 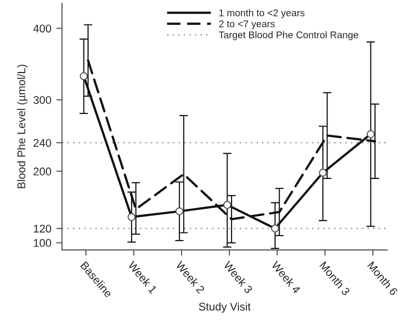 What do you see at coordinates (288, 35) in the screenshot?
I see `legend-label: Target Blood Phe Control Range` at bounding box center [288, 35].